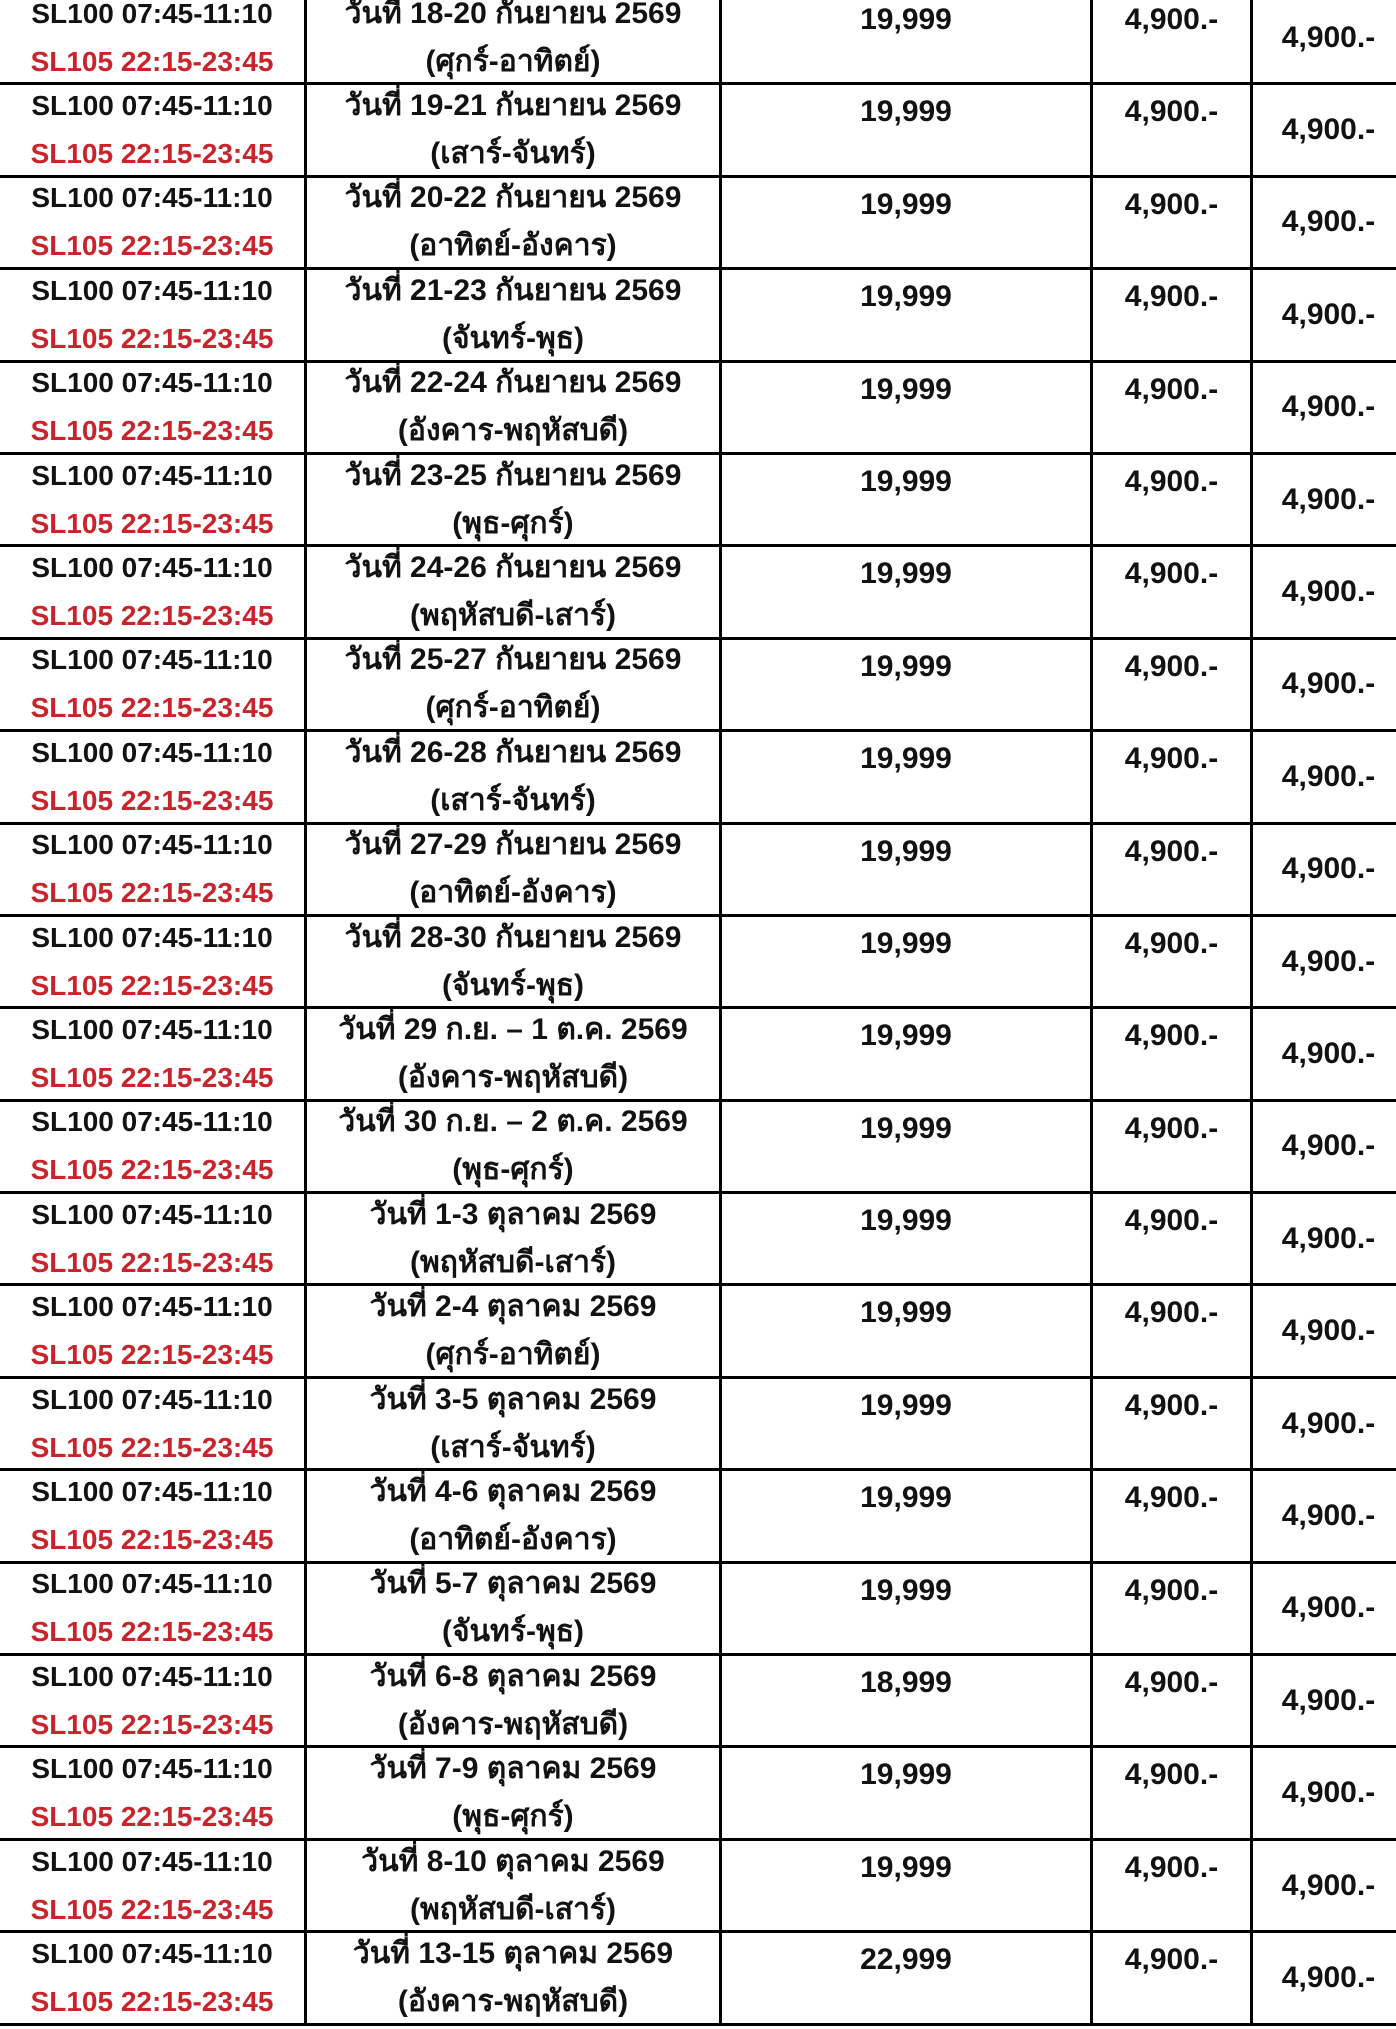 Image resolution: width=1396 pixels, height=2029 pixels. I want to click on date-cell: วันที่ 8-10 ตุลาคม 2569 (พฤหัสบดี-เสาร์), so click(514, 1887).